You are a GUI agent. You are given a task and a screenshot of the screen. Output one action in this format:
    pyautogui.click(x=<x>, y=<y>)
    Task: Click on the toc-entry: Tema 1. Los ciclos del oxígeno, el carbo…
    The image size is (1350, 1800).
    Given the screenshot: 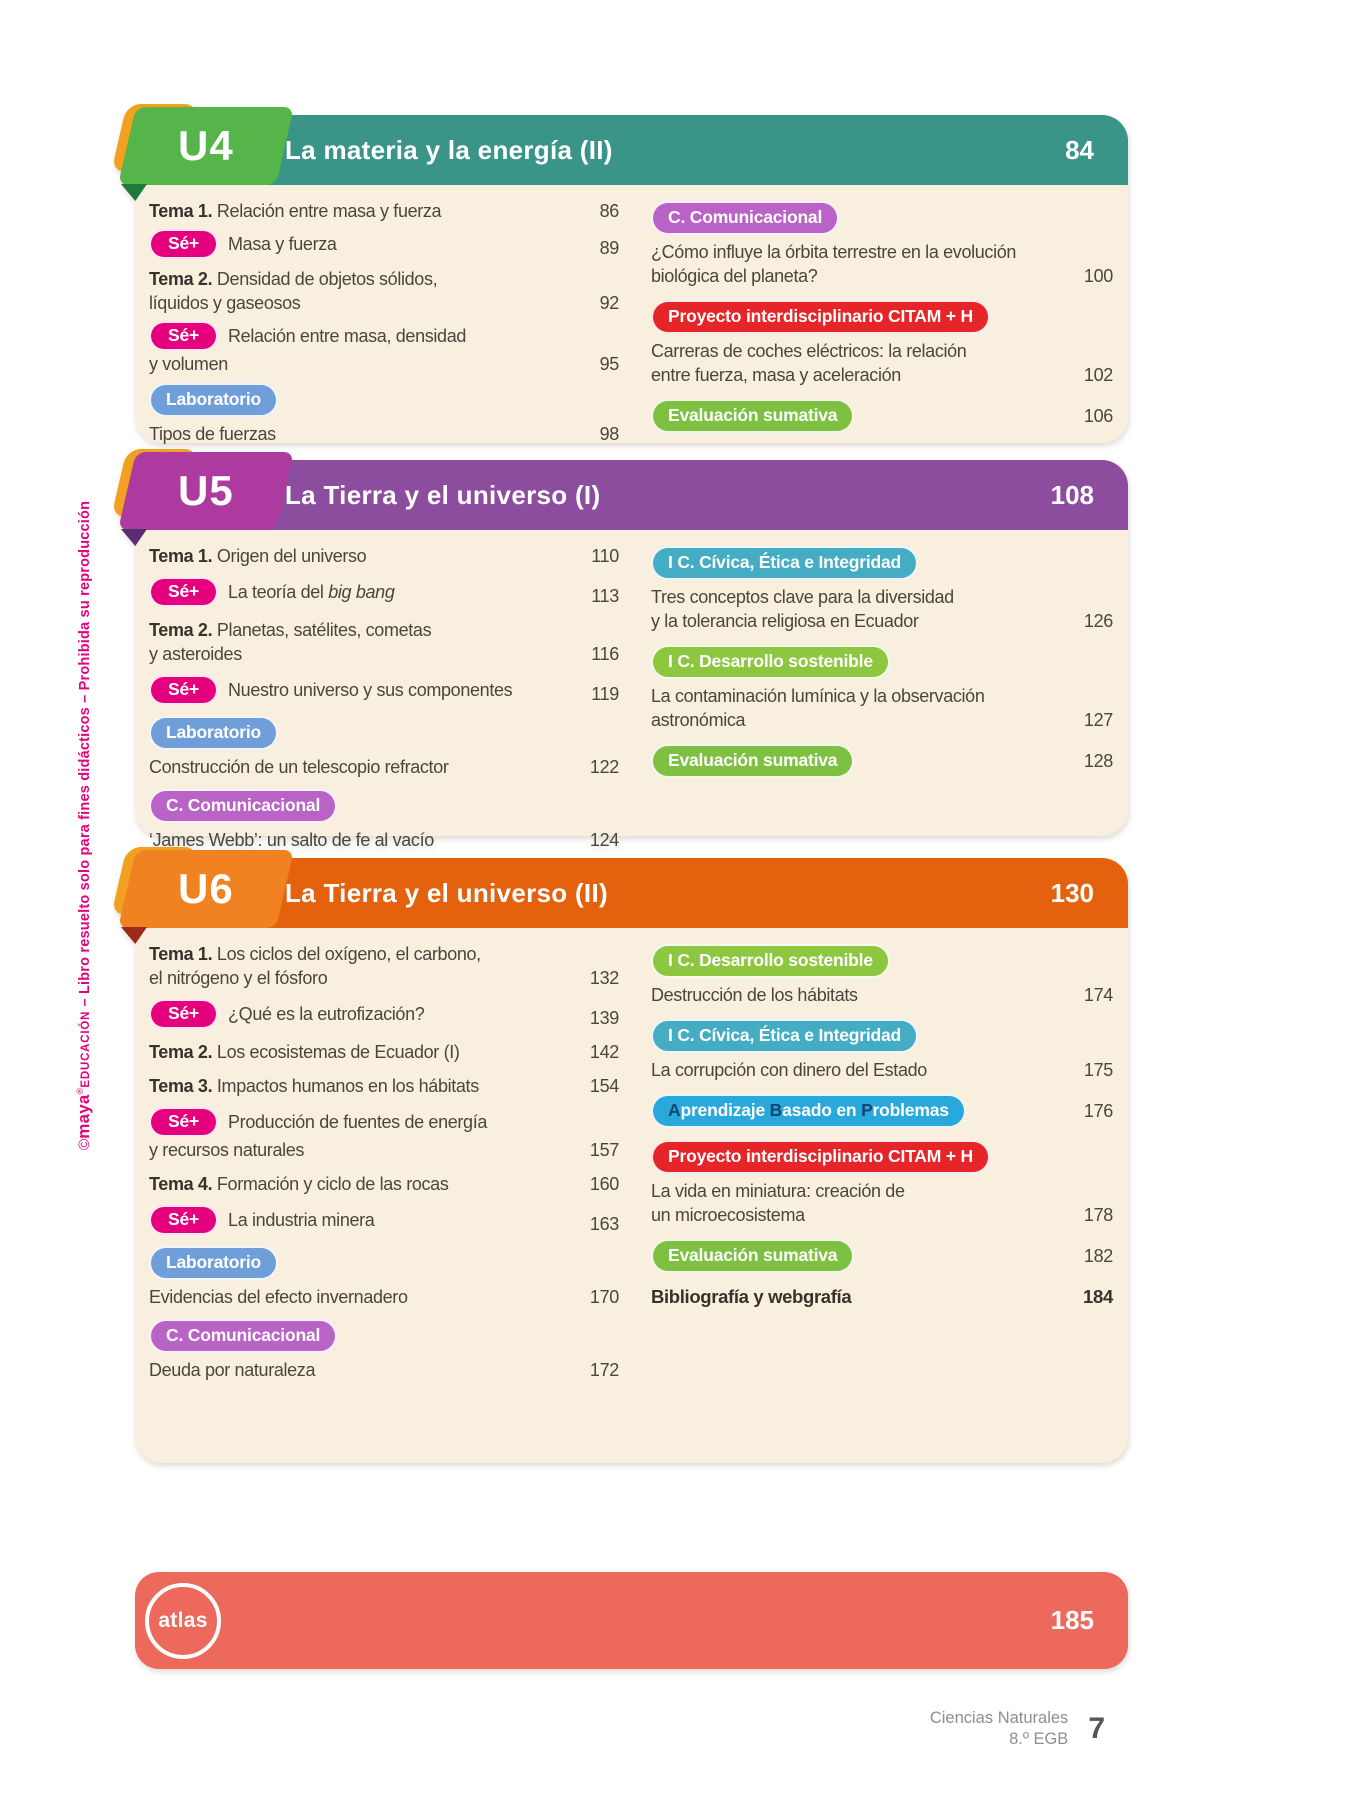 What is the action you would take?
    pyautogui.click(x=384, y=966)
    